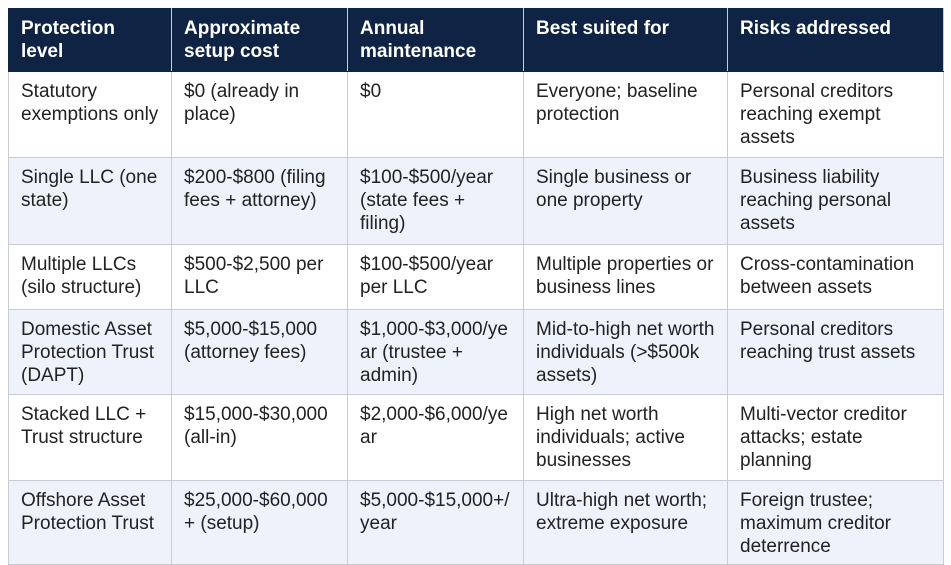 The height and width of the screenshot is (565, 951). What do you see at coordinates (435, 114) in the screenshot?
I see `table-cell: $0` at bounding box center [435, 114].